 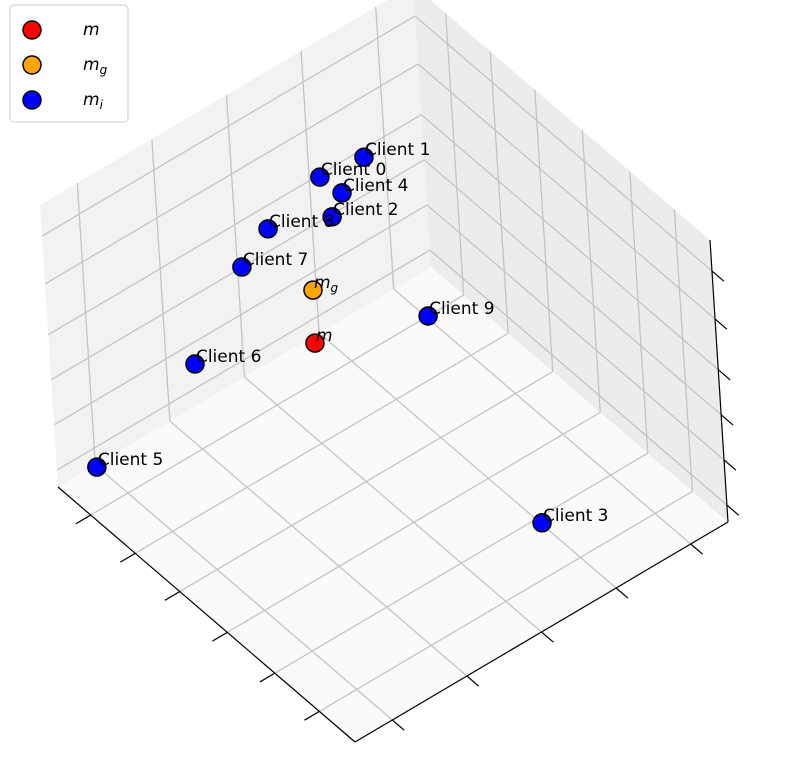 What do you see at coordinates (397, 150) in the screenshot?
I see `point-label: Client 1` at bounding box center [397, 150].